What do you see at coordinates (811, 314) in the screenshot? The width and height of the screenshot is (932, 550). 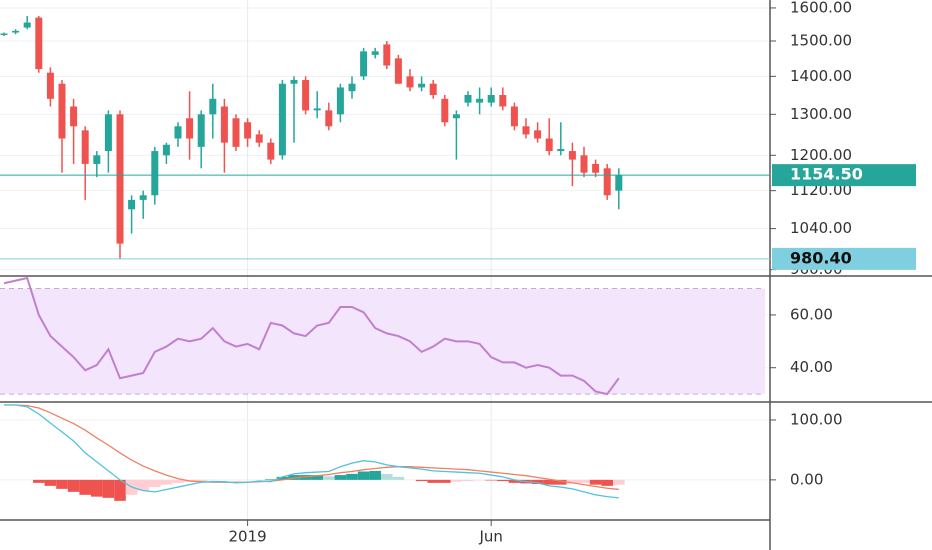 I see `y-tick-label: 60.00` at bounding box center [811, 314].